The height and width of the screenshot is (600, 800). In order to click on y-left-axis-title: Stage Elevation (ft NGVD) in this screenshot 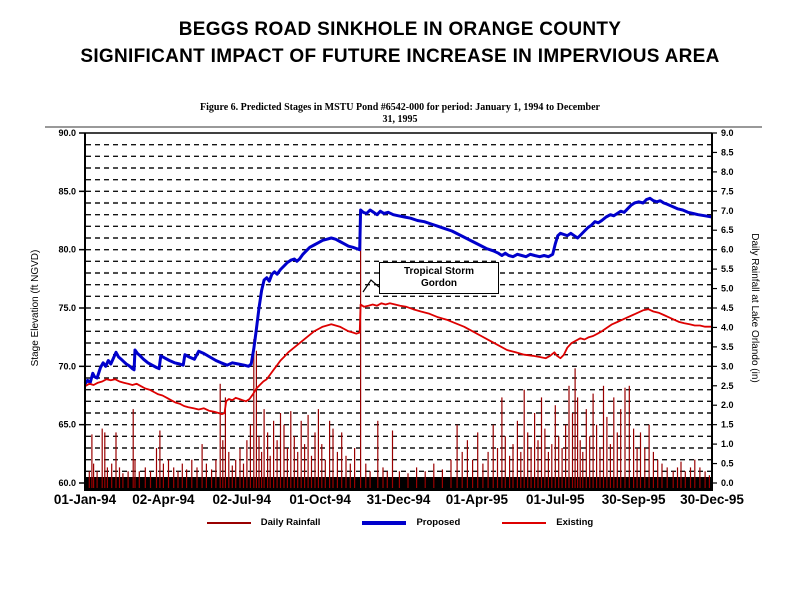, I will do `click(35, 308)`.